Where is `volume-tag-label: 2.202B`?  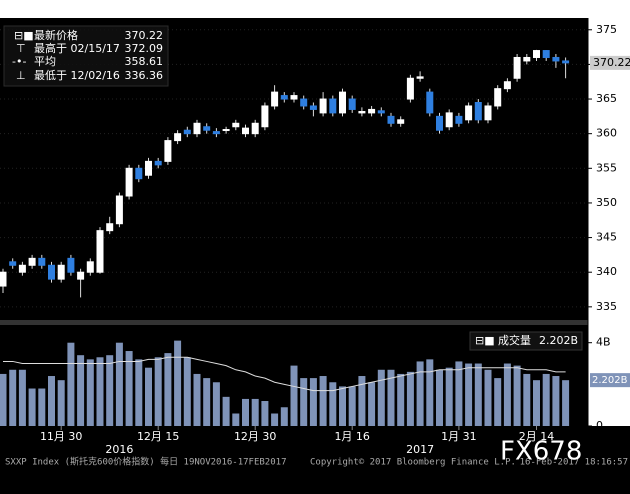
volume-tag-label: 2.202B is located at coordinates (610, 380).